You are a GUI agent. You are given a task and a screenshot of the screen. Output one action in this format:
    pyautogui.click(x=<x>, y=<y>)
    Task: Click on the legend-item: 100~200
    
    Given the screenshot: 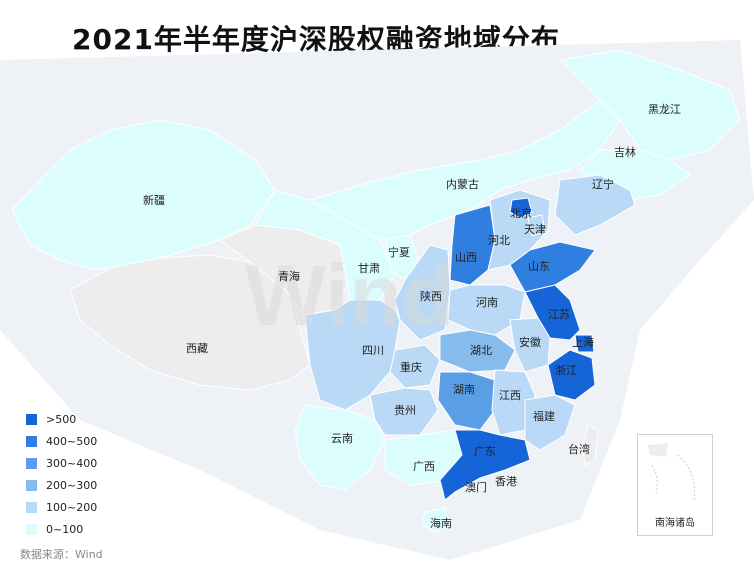 What is the action you would take?
    pyautogui.click(x=61, y=507)
    